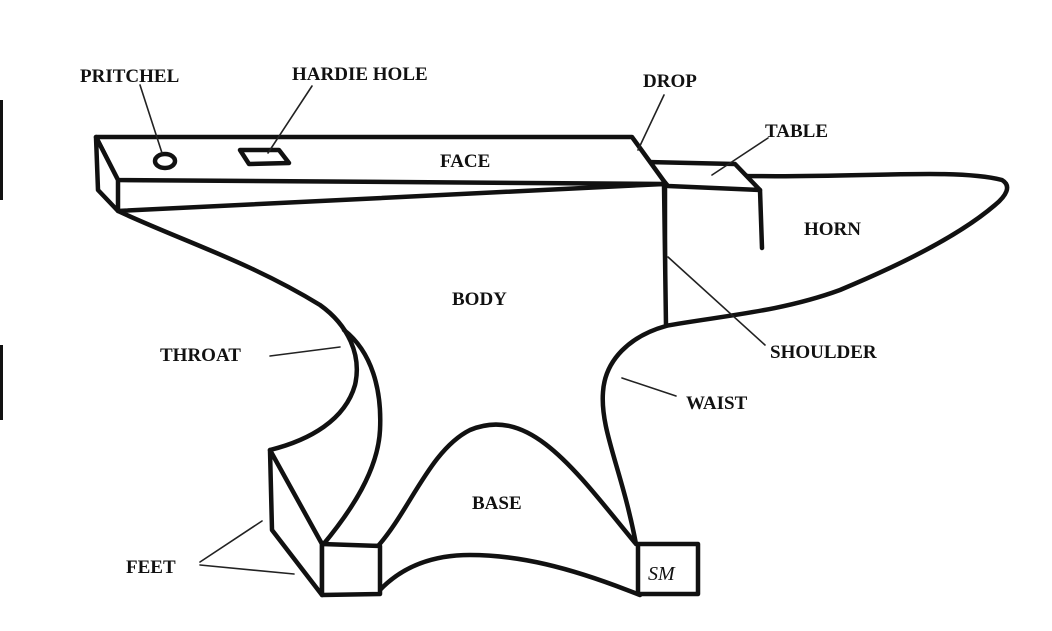  I want to click on left-foot-front, so click(351, 569).